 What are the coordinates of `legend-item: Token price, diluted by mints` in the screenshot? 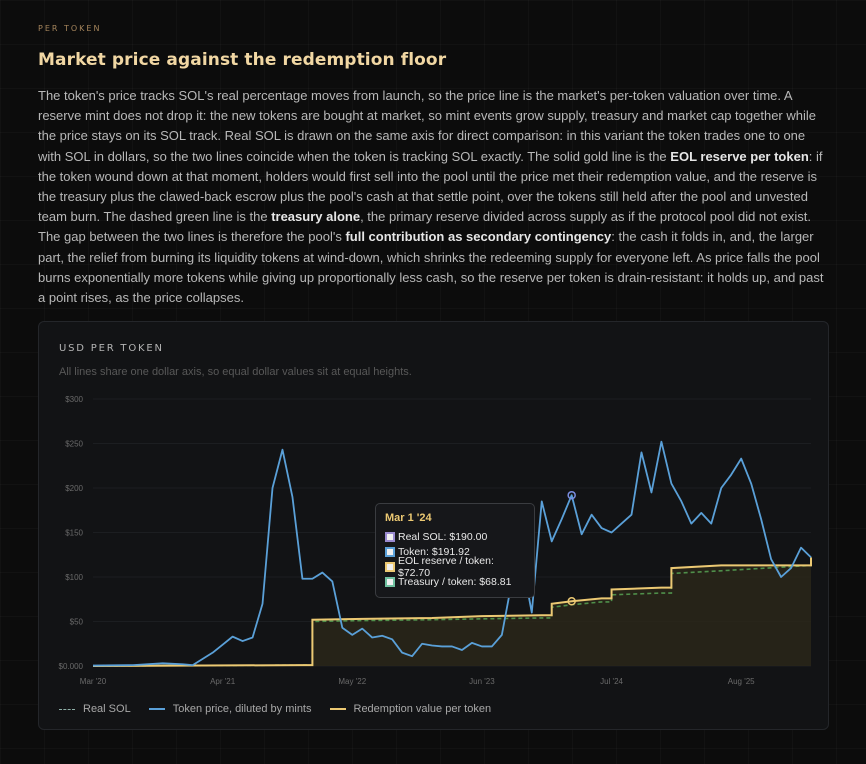 It's located at (230, 709).